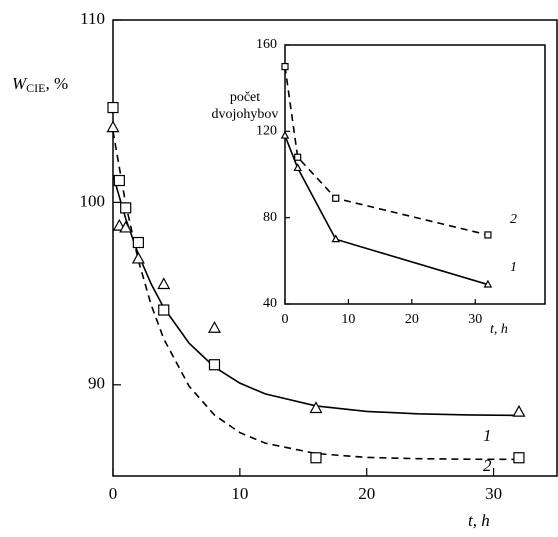 This screenshot has width=558, height=537. I want to click on y-axis-label: WCIE, %, so click(40, 84).